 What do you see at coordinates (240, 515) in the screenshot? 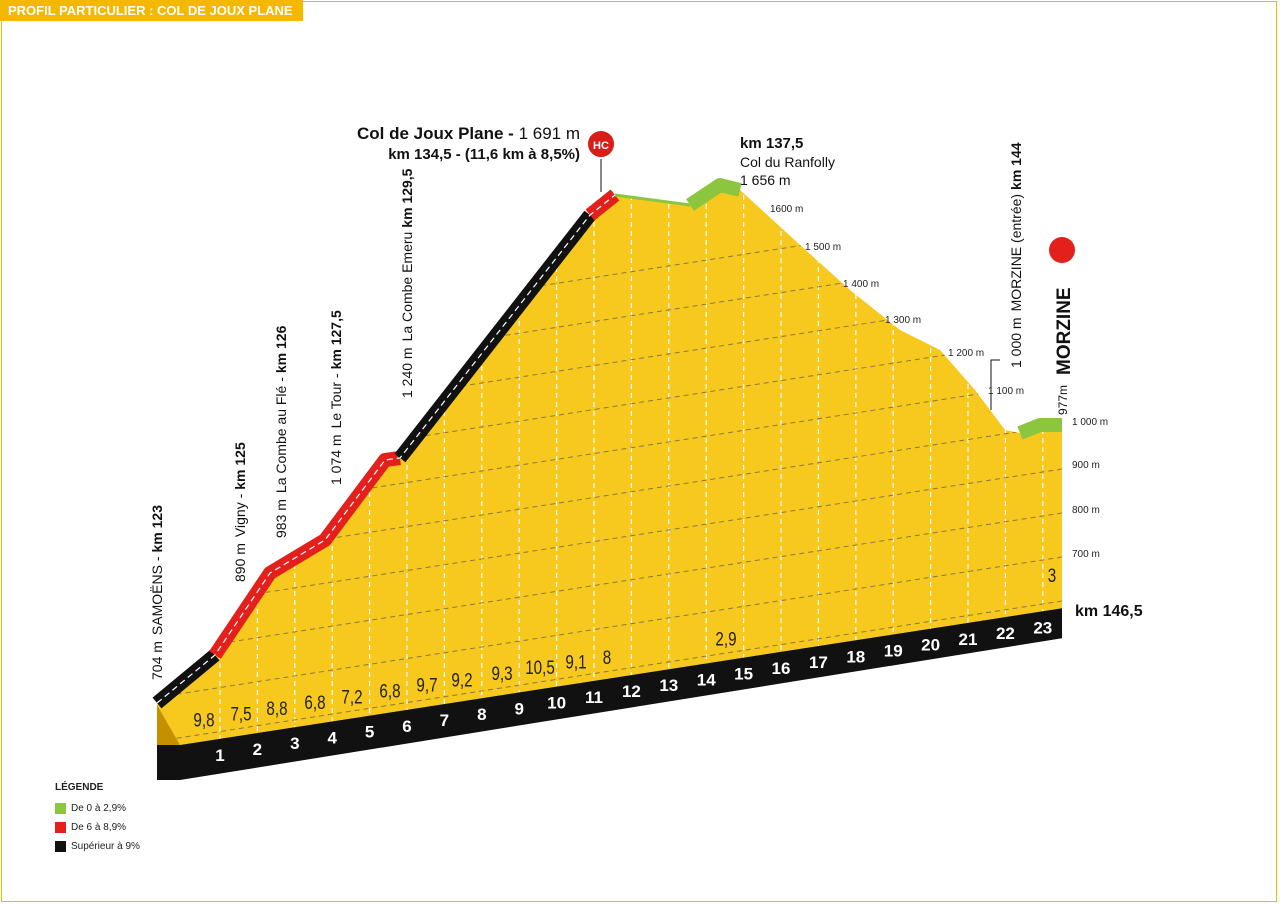
I see `place-name: Vigny -` at bounding box center [240, 515].